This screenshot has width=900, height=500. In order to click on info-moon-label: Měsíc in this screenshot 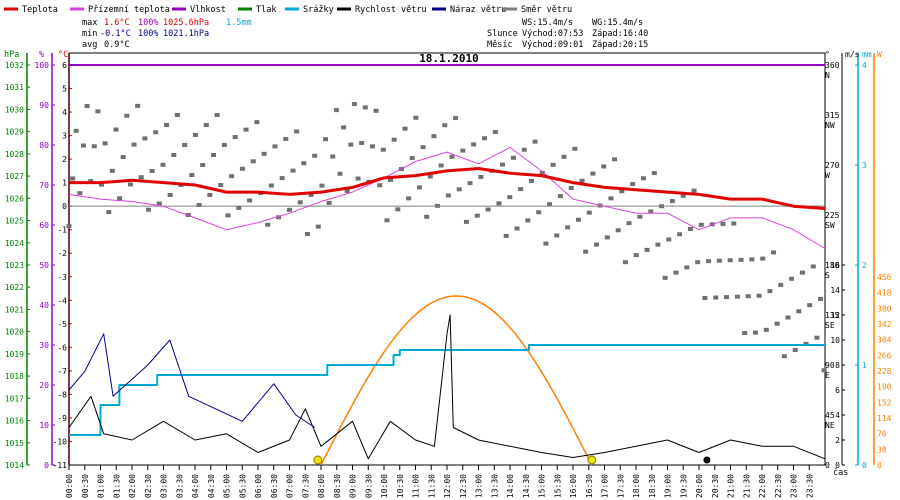, I will do `click(500, 45)`.